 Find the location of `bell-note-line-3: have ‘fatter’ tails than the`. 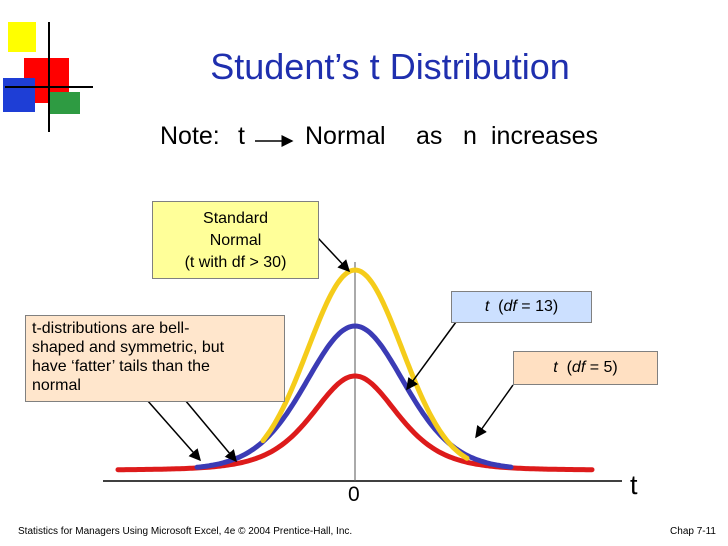

bell-note-line-3: have ‘fatter’ tails than the is located at coordinates (121, 366).